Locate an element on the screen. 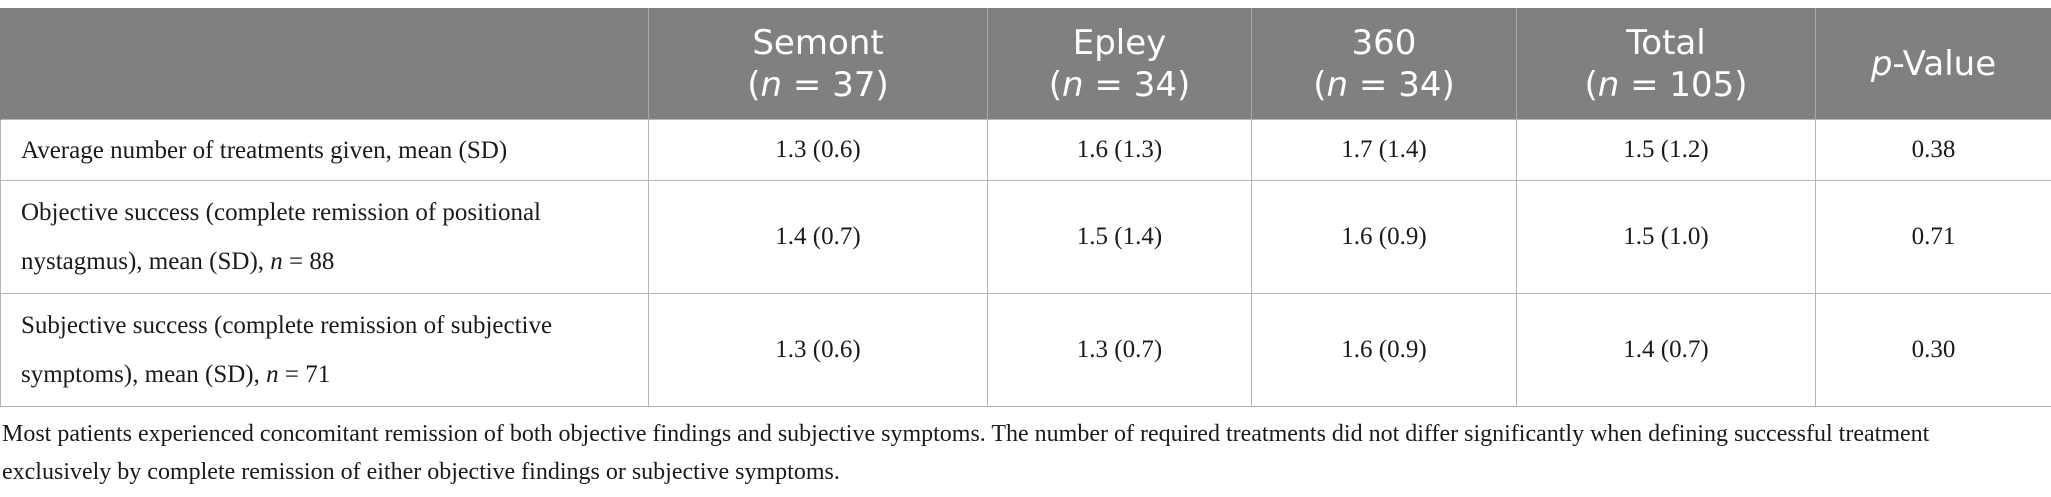  cell-epley: 1.6 (1.3) is located at coordinates (1119, 150).